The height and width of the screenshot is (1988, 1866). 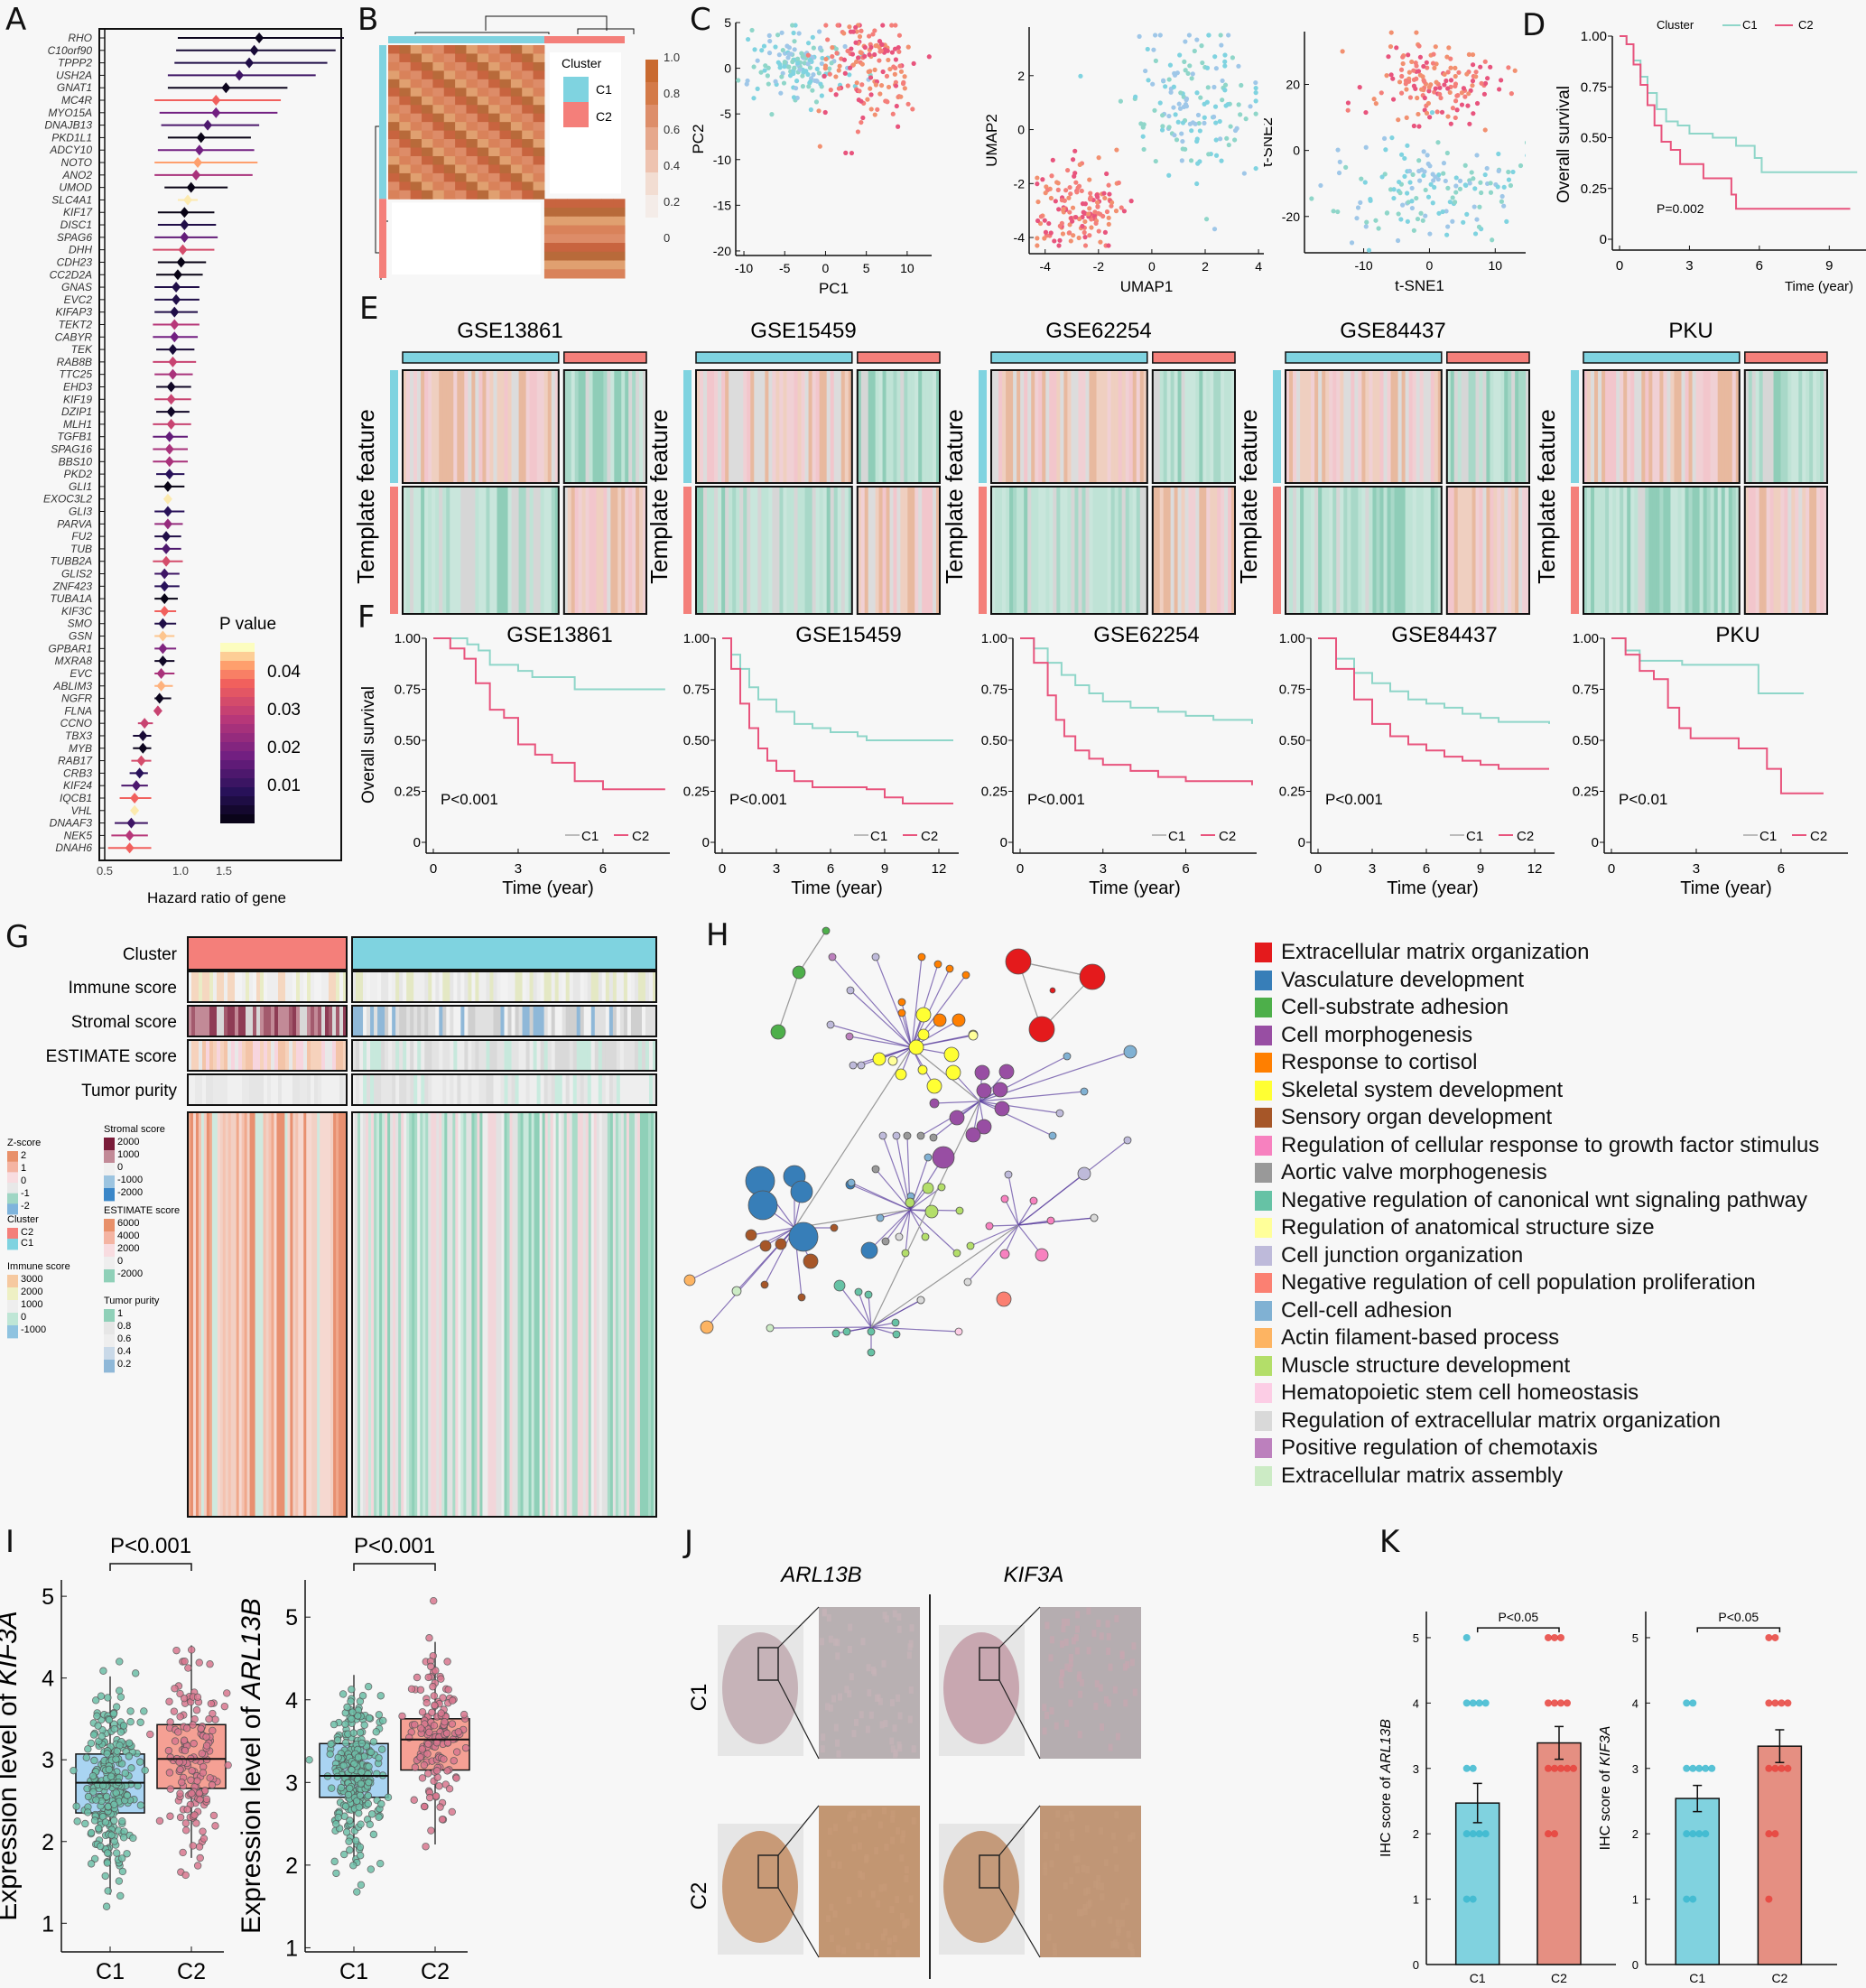 What do you see at coordinates (75, 374) in the screenshot?
I see `gene-label: TTC25` at bounding box center [75, 374].